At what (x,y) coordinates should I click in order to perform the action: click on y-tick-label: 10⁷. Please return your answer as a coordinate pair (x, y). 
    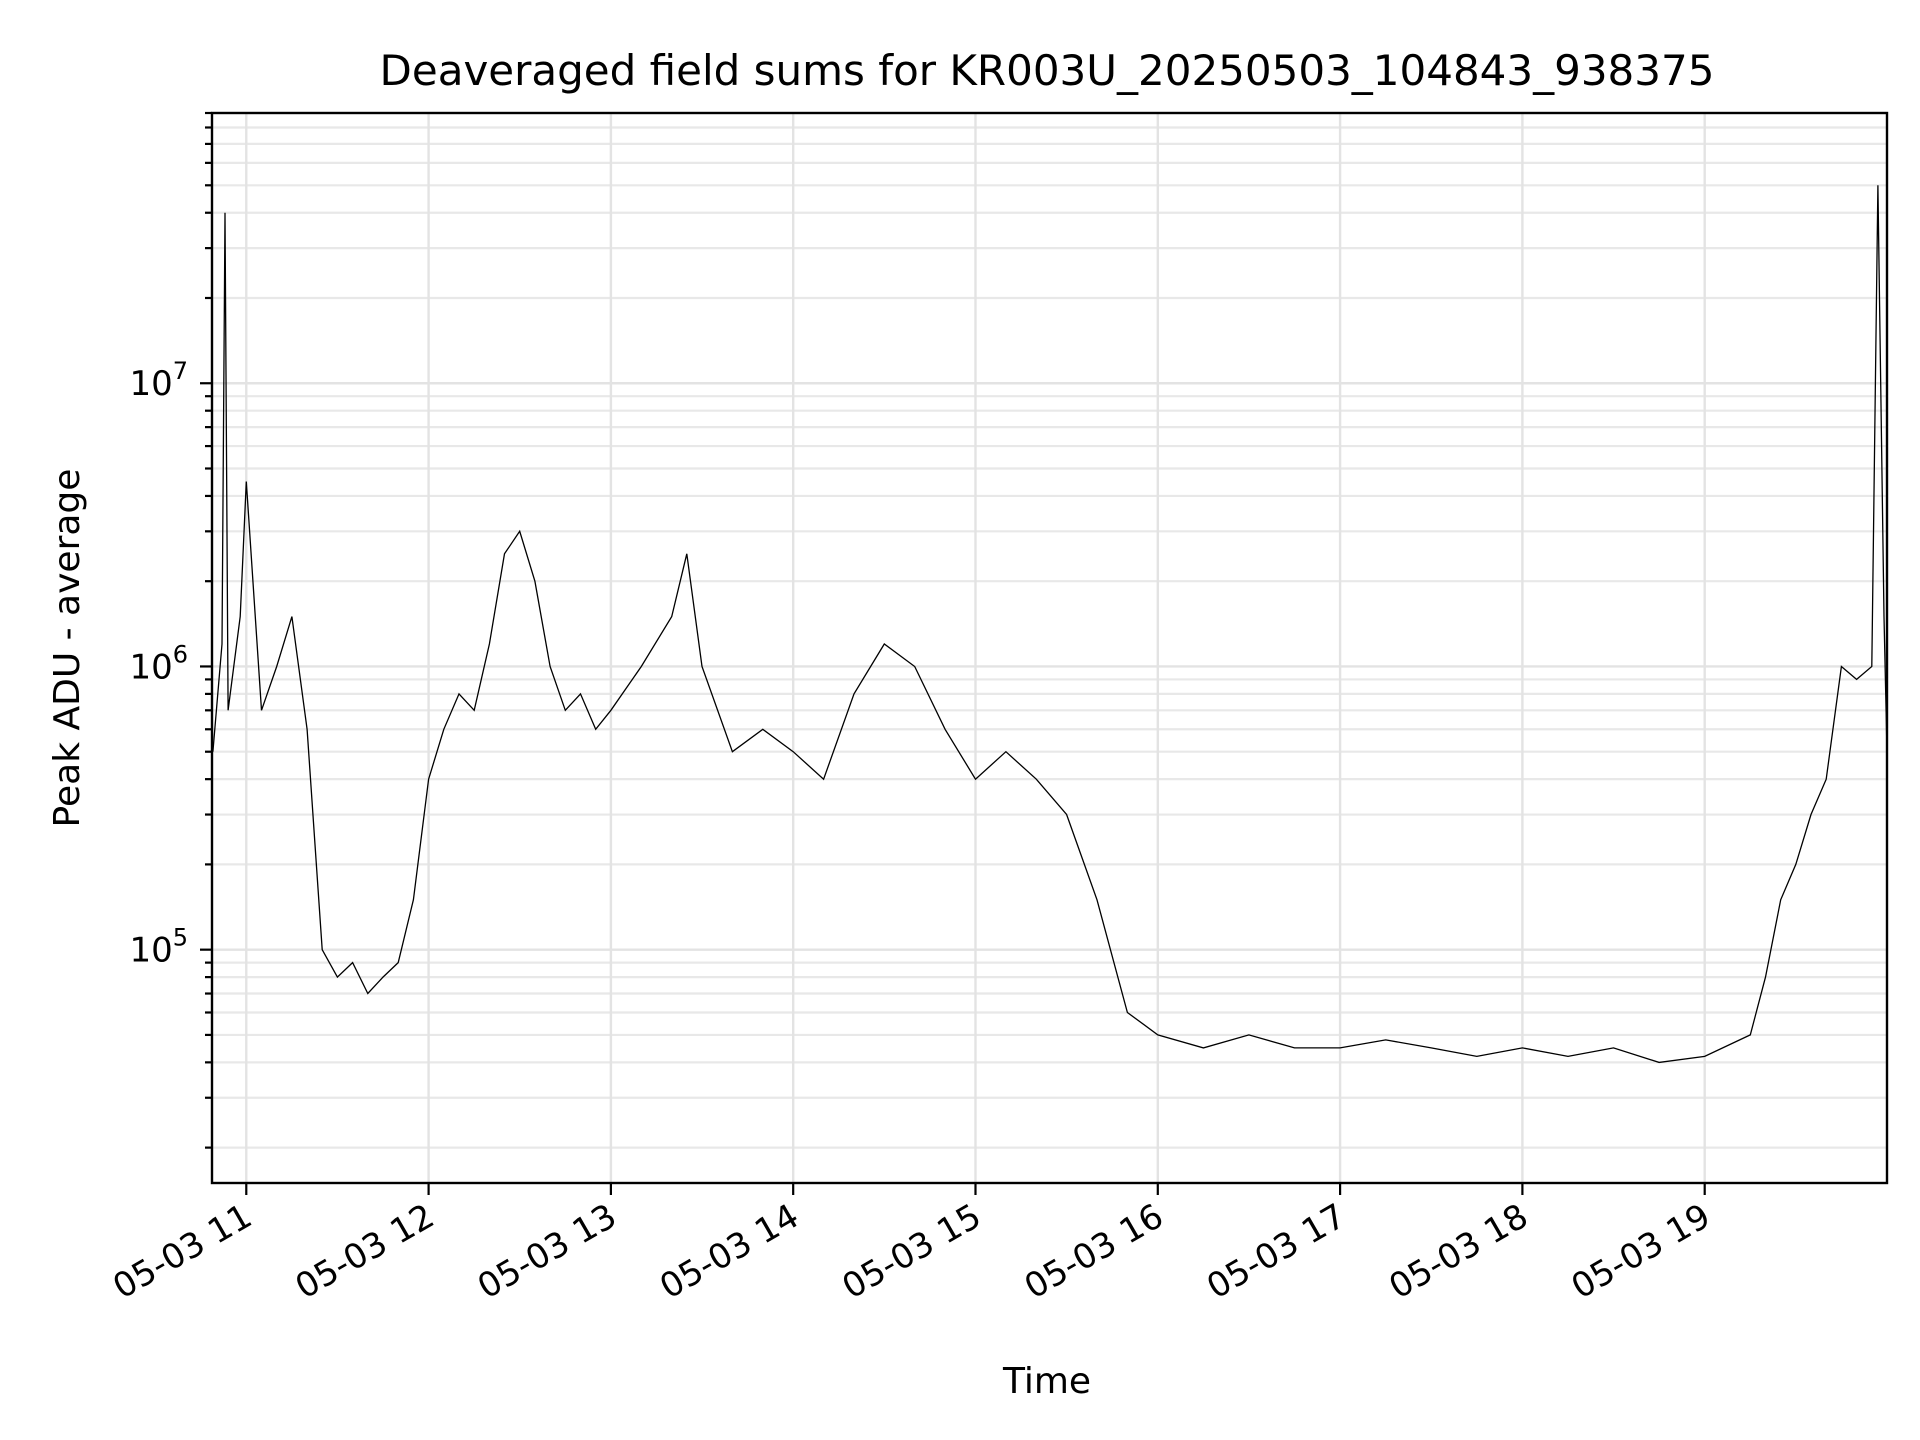
    Looking at the image, I should click on (158, 380).